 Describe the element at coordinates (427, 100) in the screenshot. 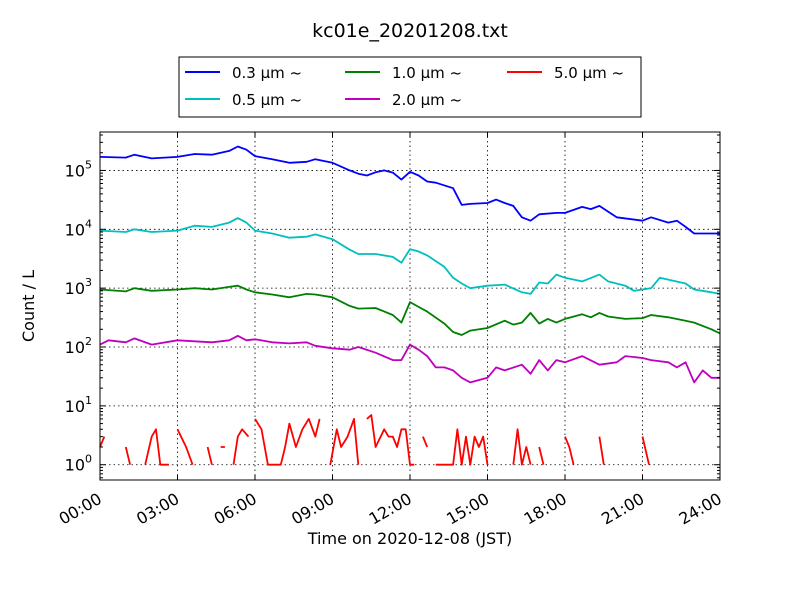

I see `legend-label: 2.0 µm ~` at that location.